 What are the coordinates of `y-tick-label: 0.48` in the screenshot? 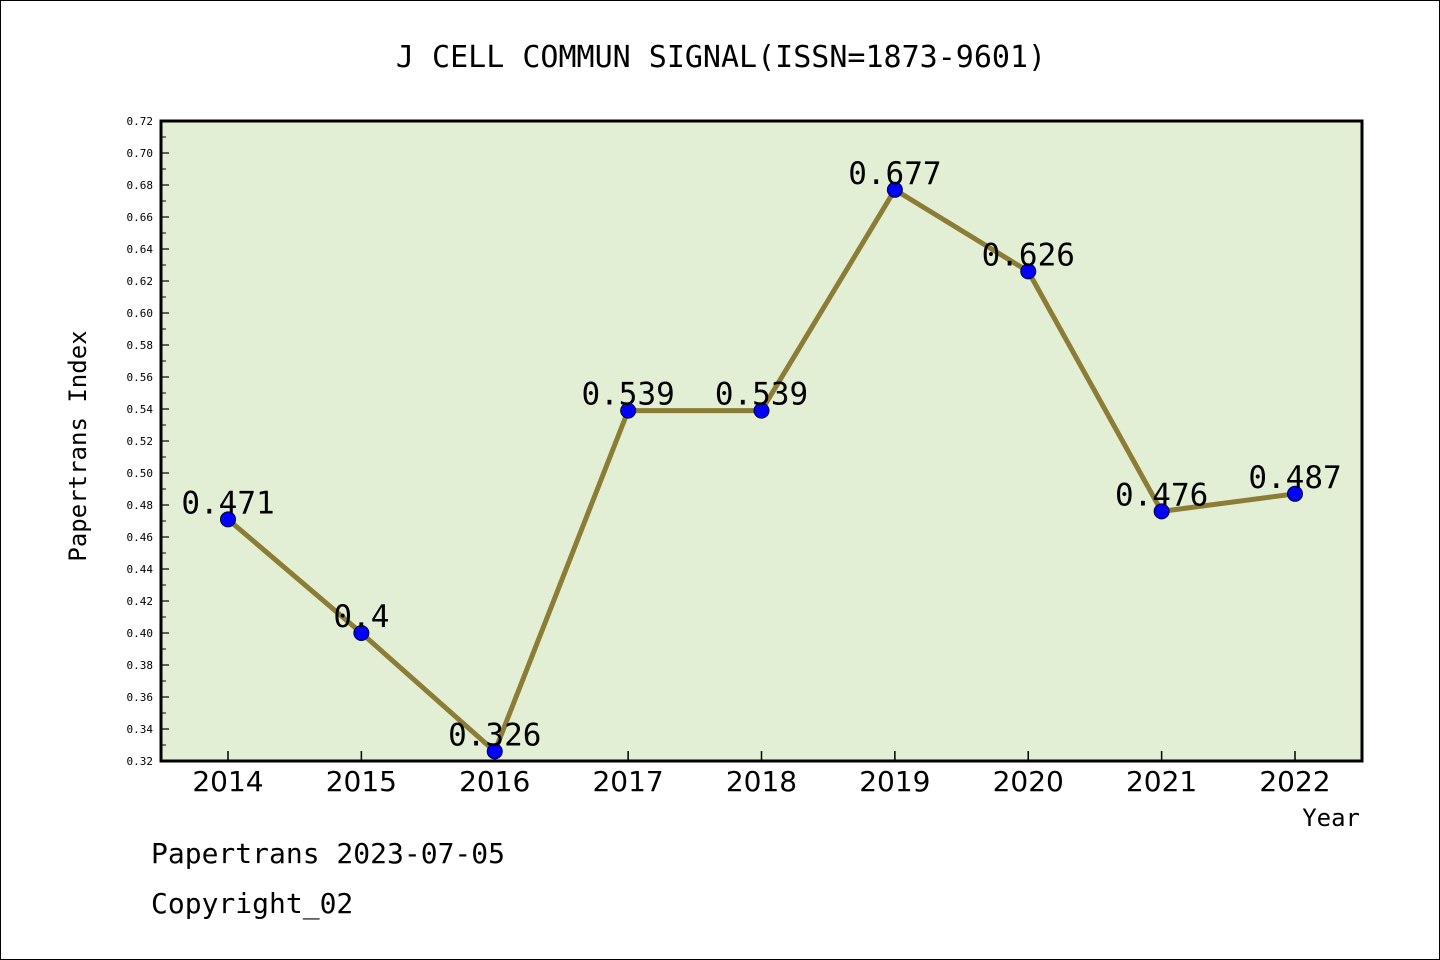 It's located at (140, 505).